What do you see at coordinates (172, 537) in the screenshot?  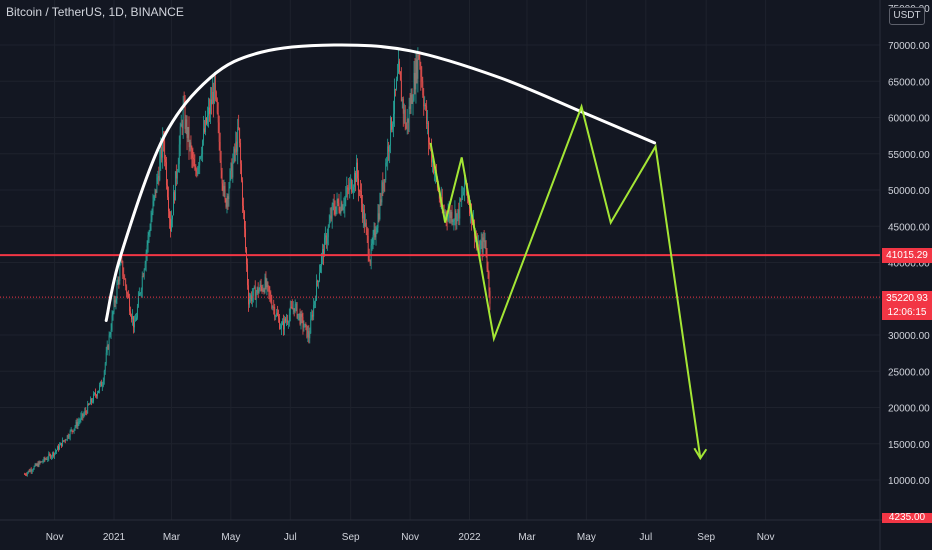 I see `x-tick-label: Mar` at bounding box center [172, 537].